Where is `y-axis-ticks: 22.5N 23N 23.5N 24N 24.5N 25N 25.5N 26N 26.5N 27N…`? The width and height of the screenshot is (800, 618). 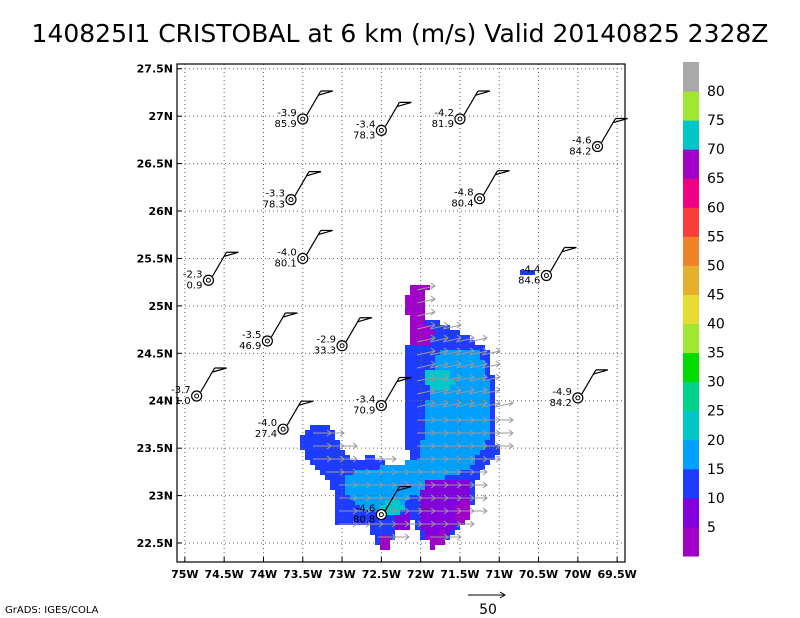 y-axis-ticks: 22.5N 23N 23.5N 24N 24.5N 25N 25.5N 26N 26.5N 27N… is located at coordinates (159, 306).